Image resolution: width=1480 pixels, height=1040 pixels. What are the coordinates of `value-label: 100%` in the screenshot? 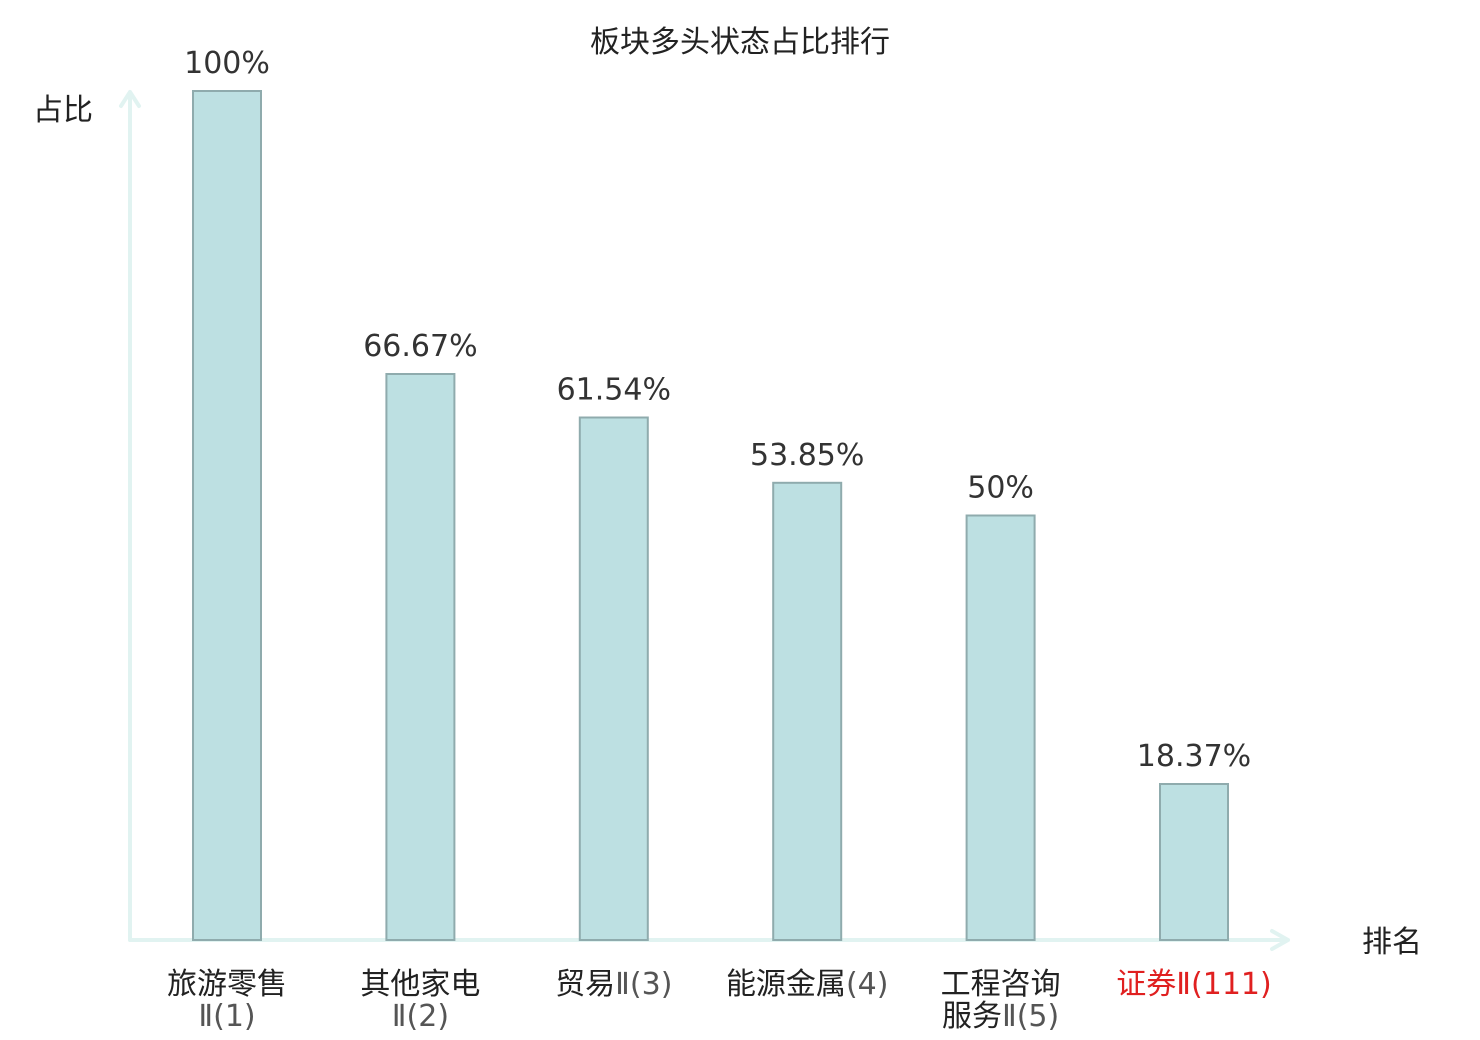 It's located at (227, 63).